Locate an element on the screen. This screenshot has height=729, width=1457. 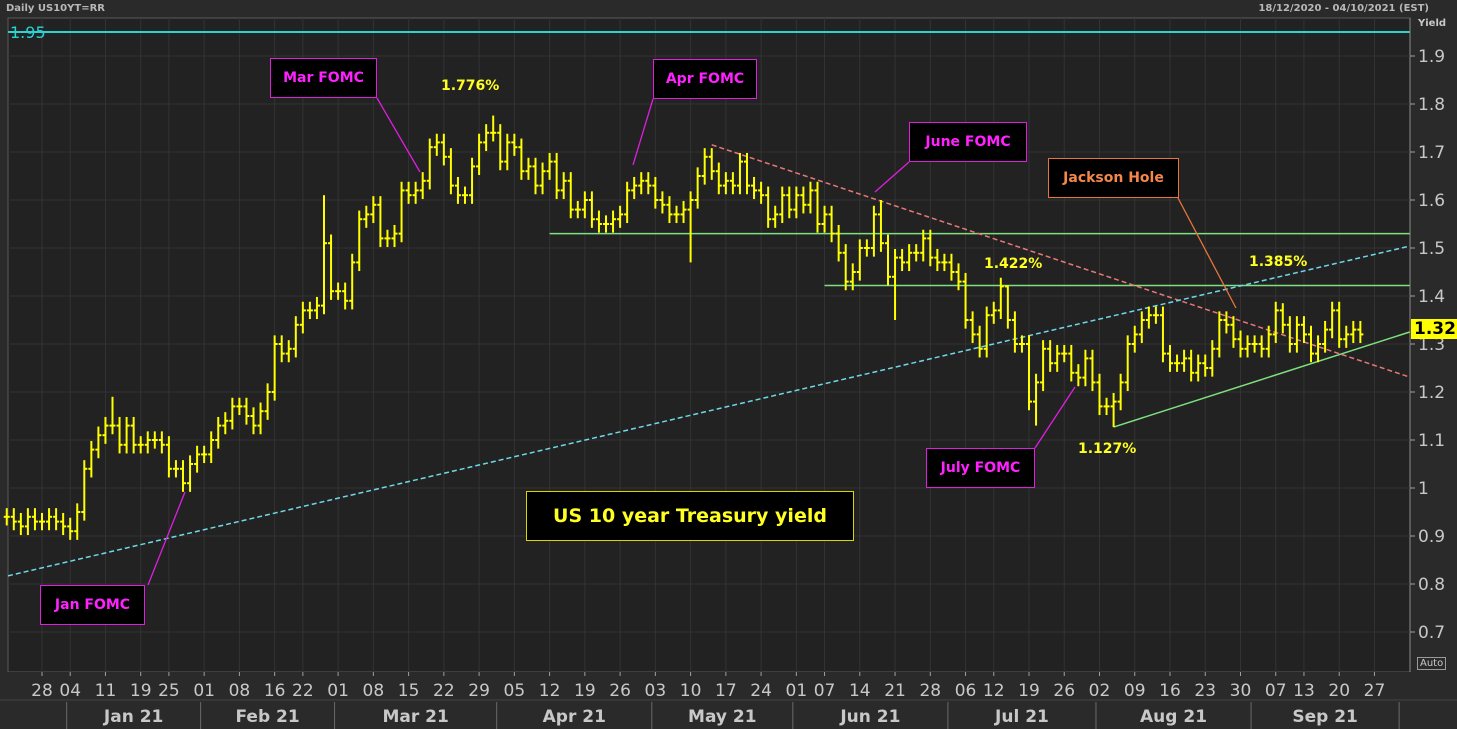
leader-line-mar is located at coordinates (398, 135).